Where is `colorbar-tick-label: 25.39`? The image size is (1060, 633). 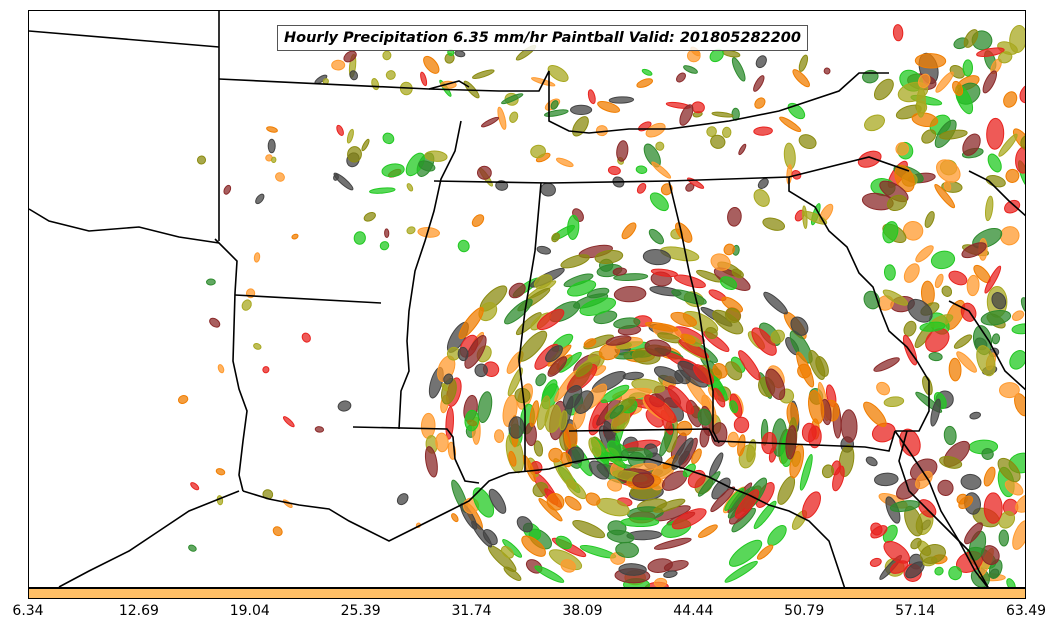
colorbar-tick-label: 25.39 is located at coordinates (360, 611).